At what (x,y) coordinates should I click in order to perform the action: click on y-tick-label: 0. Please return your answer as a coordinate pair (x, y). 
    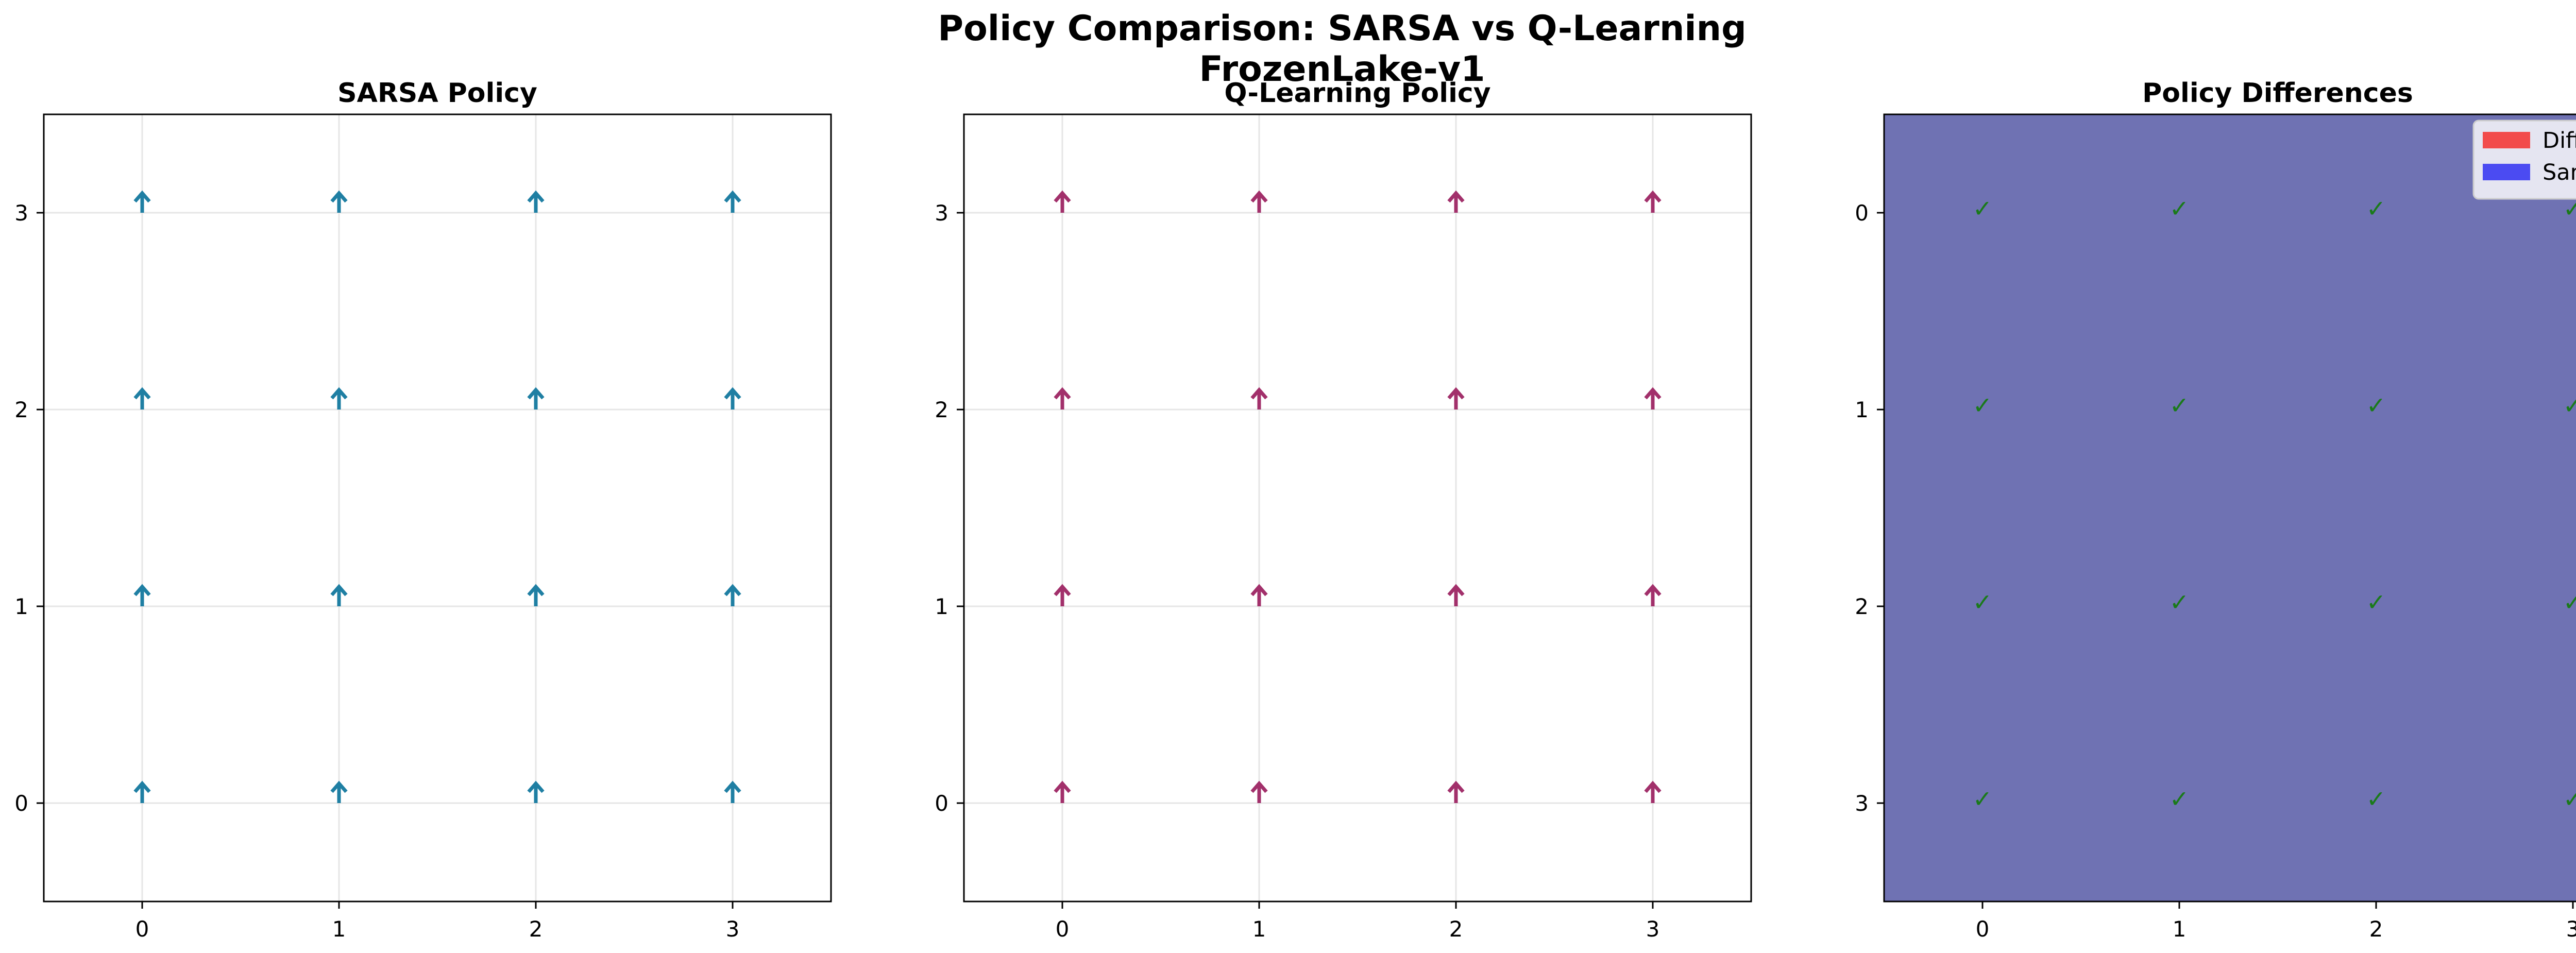
    Looking at the image, I should click on (21, 803).